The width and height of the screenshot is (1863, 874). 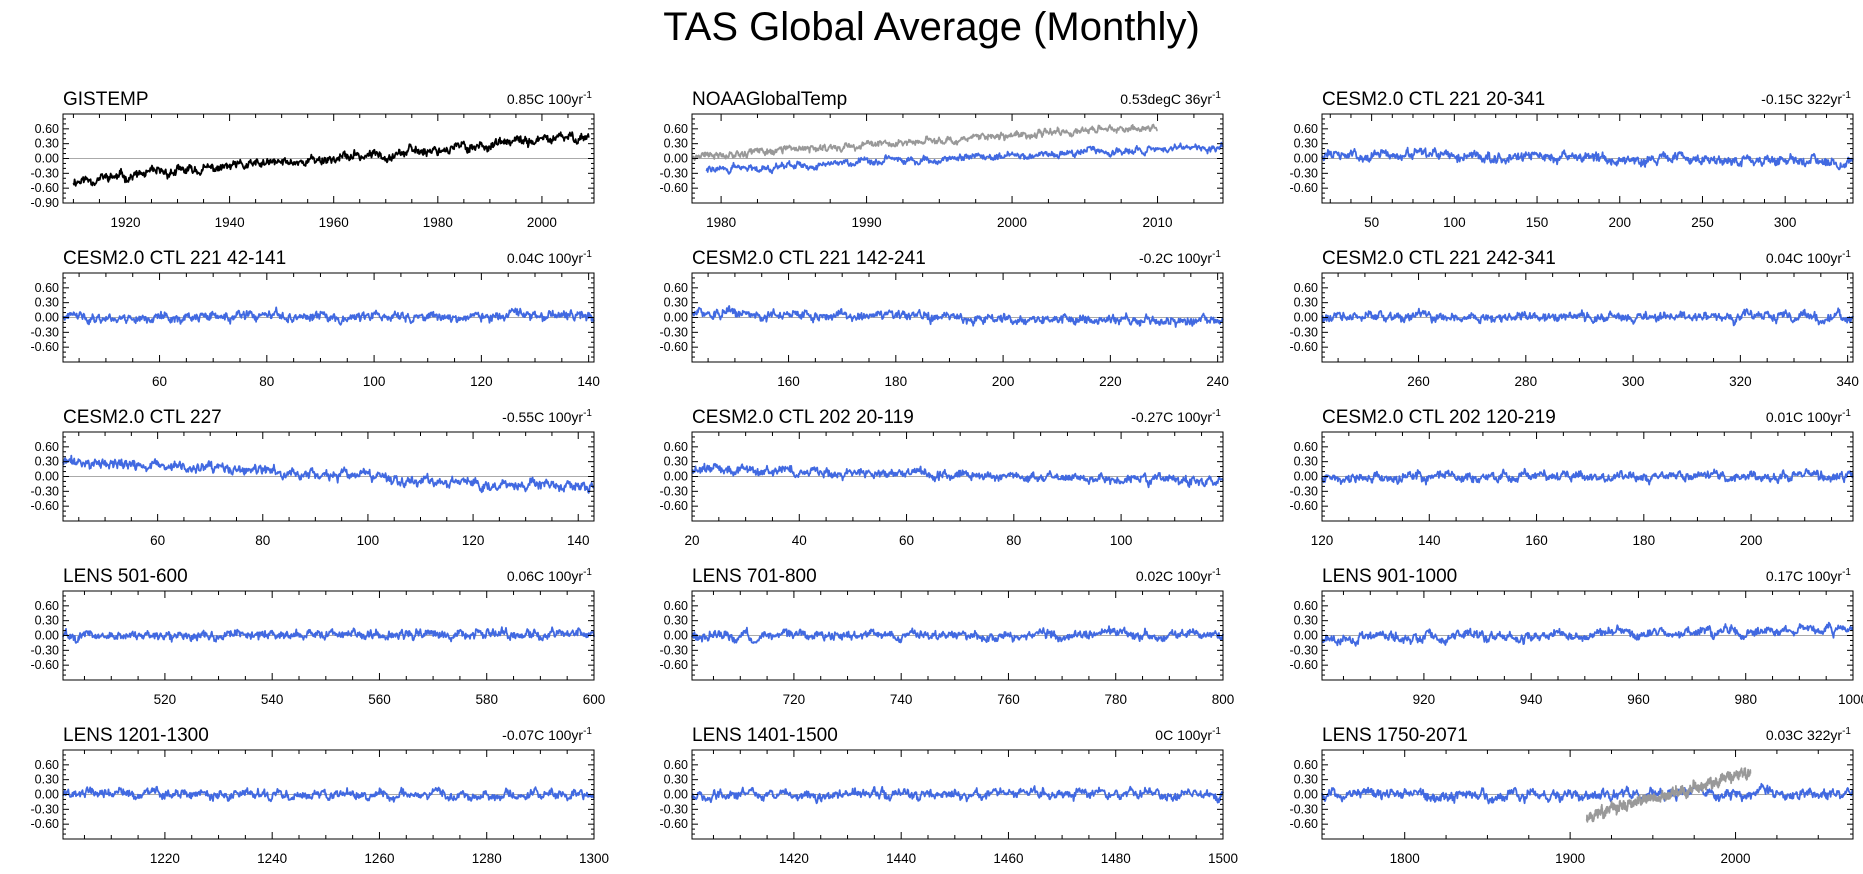 I want to click on x-tick-label: 1920, so click(x=125, y=222).